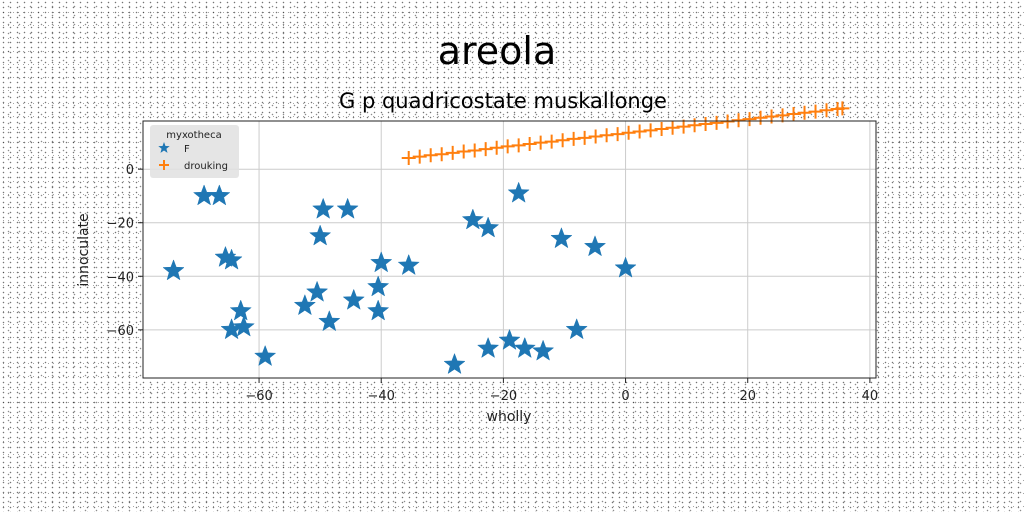 The image size is (1024, 512). What do you see at coordinates (164, 147) in the screenshot?
I see `legend-marker-star` at bounding box center [164, 147].